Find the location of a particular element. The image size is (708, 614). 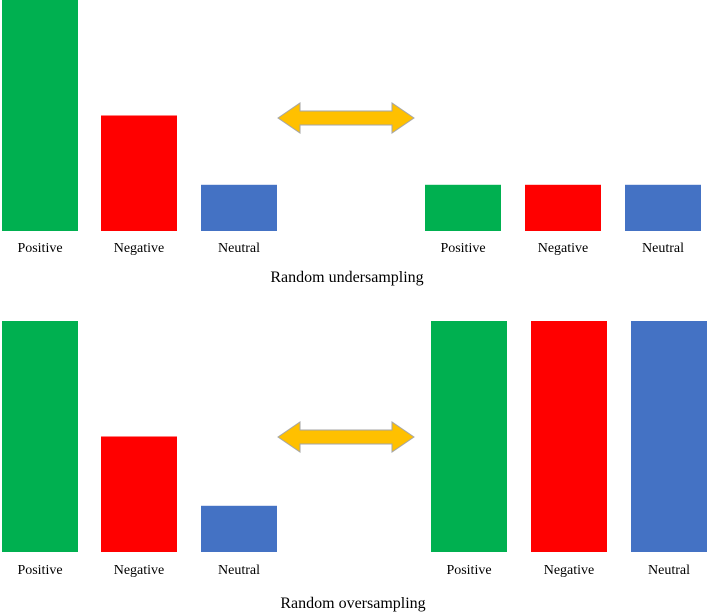

oversampling-double-arrow-icon is located at coordinates (346, 437).